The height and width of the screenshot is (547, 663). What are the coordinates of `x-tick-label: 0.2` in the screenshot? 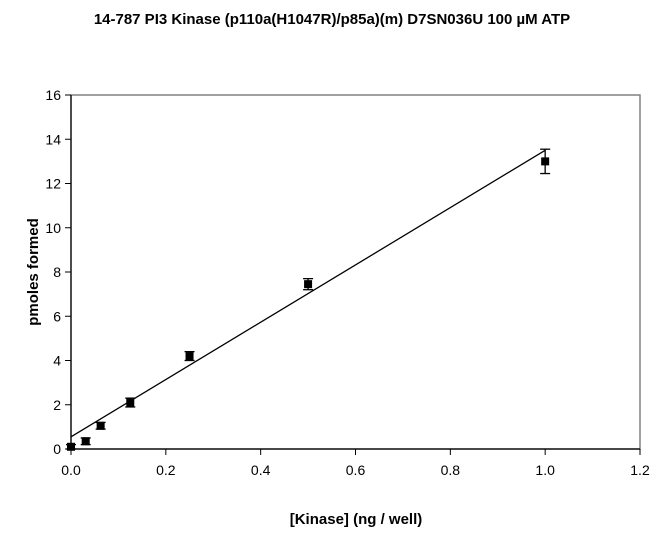 It's located at (166, 470).